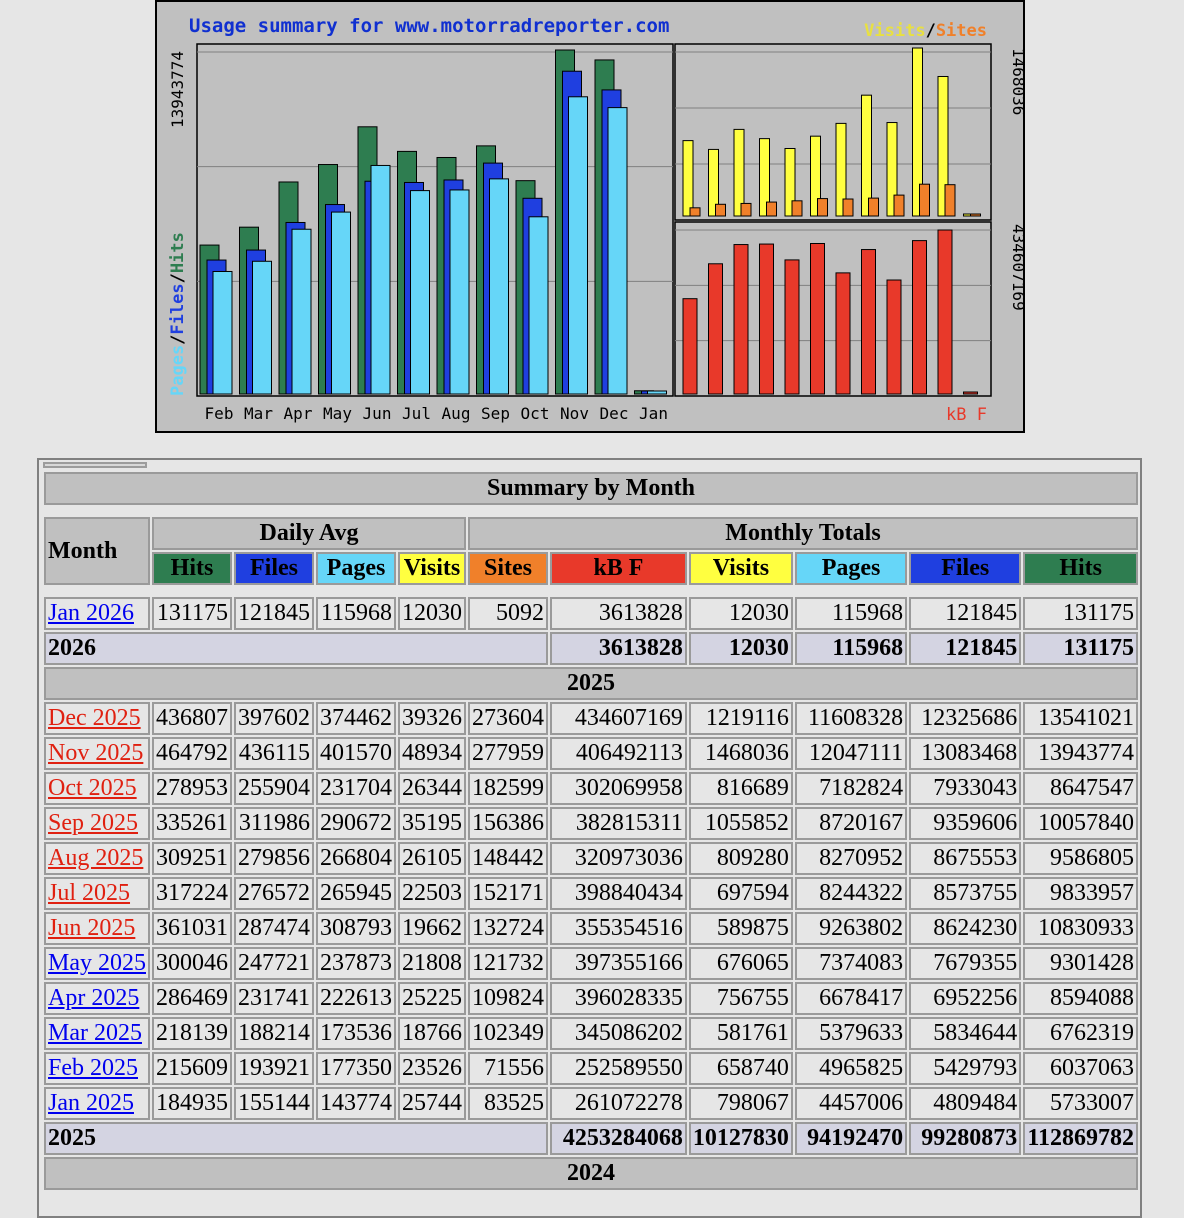 The width and height of the screenshot is (1184, 1218). Describe the element at coordinates (432, 788) in the screenshot. I see `cell-d-visits: 26344` at that location.